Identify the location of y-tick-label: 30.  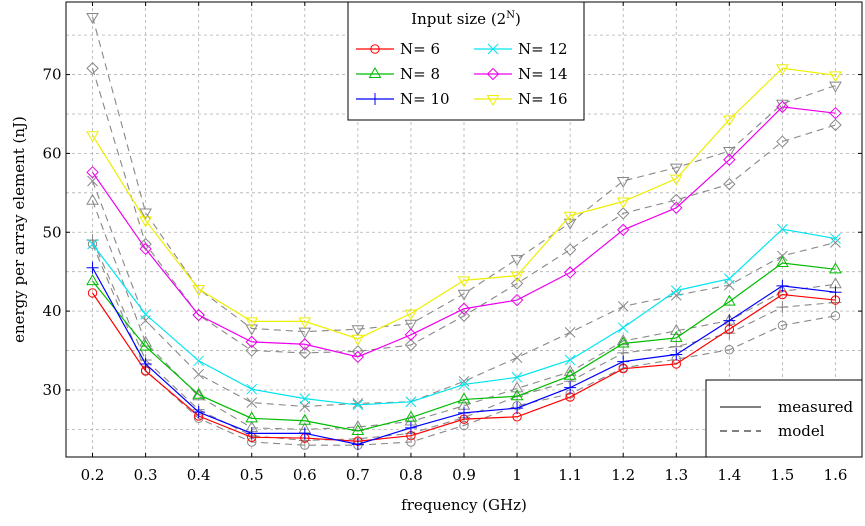
(51, 390).